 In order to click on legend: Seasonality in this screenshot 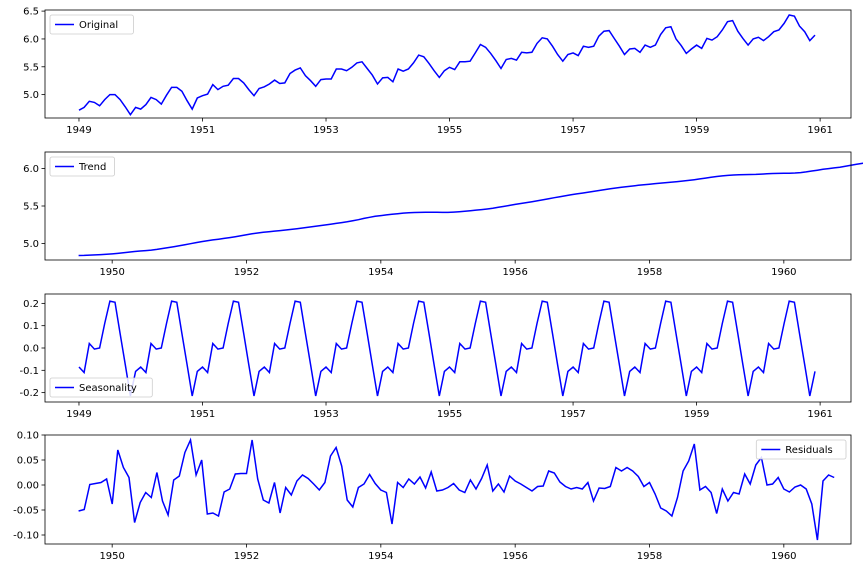, I will do `click(101, 387)`.